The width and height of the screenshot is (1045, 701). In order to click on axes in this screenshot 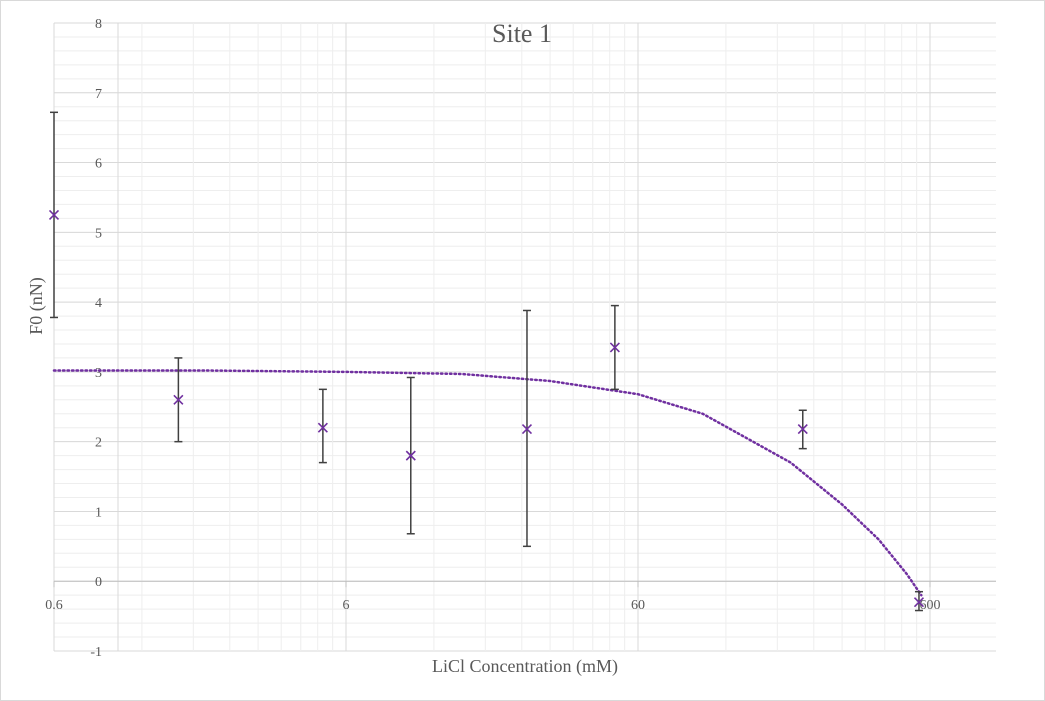, I will do `click(524, 584)`.